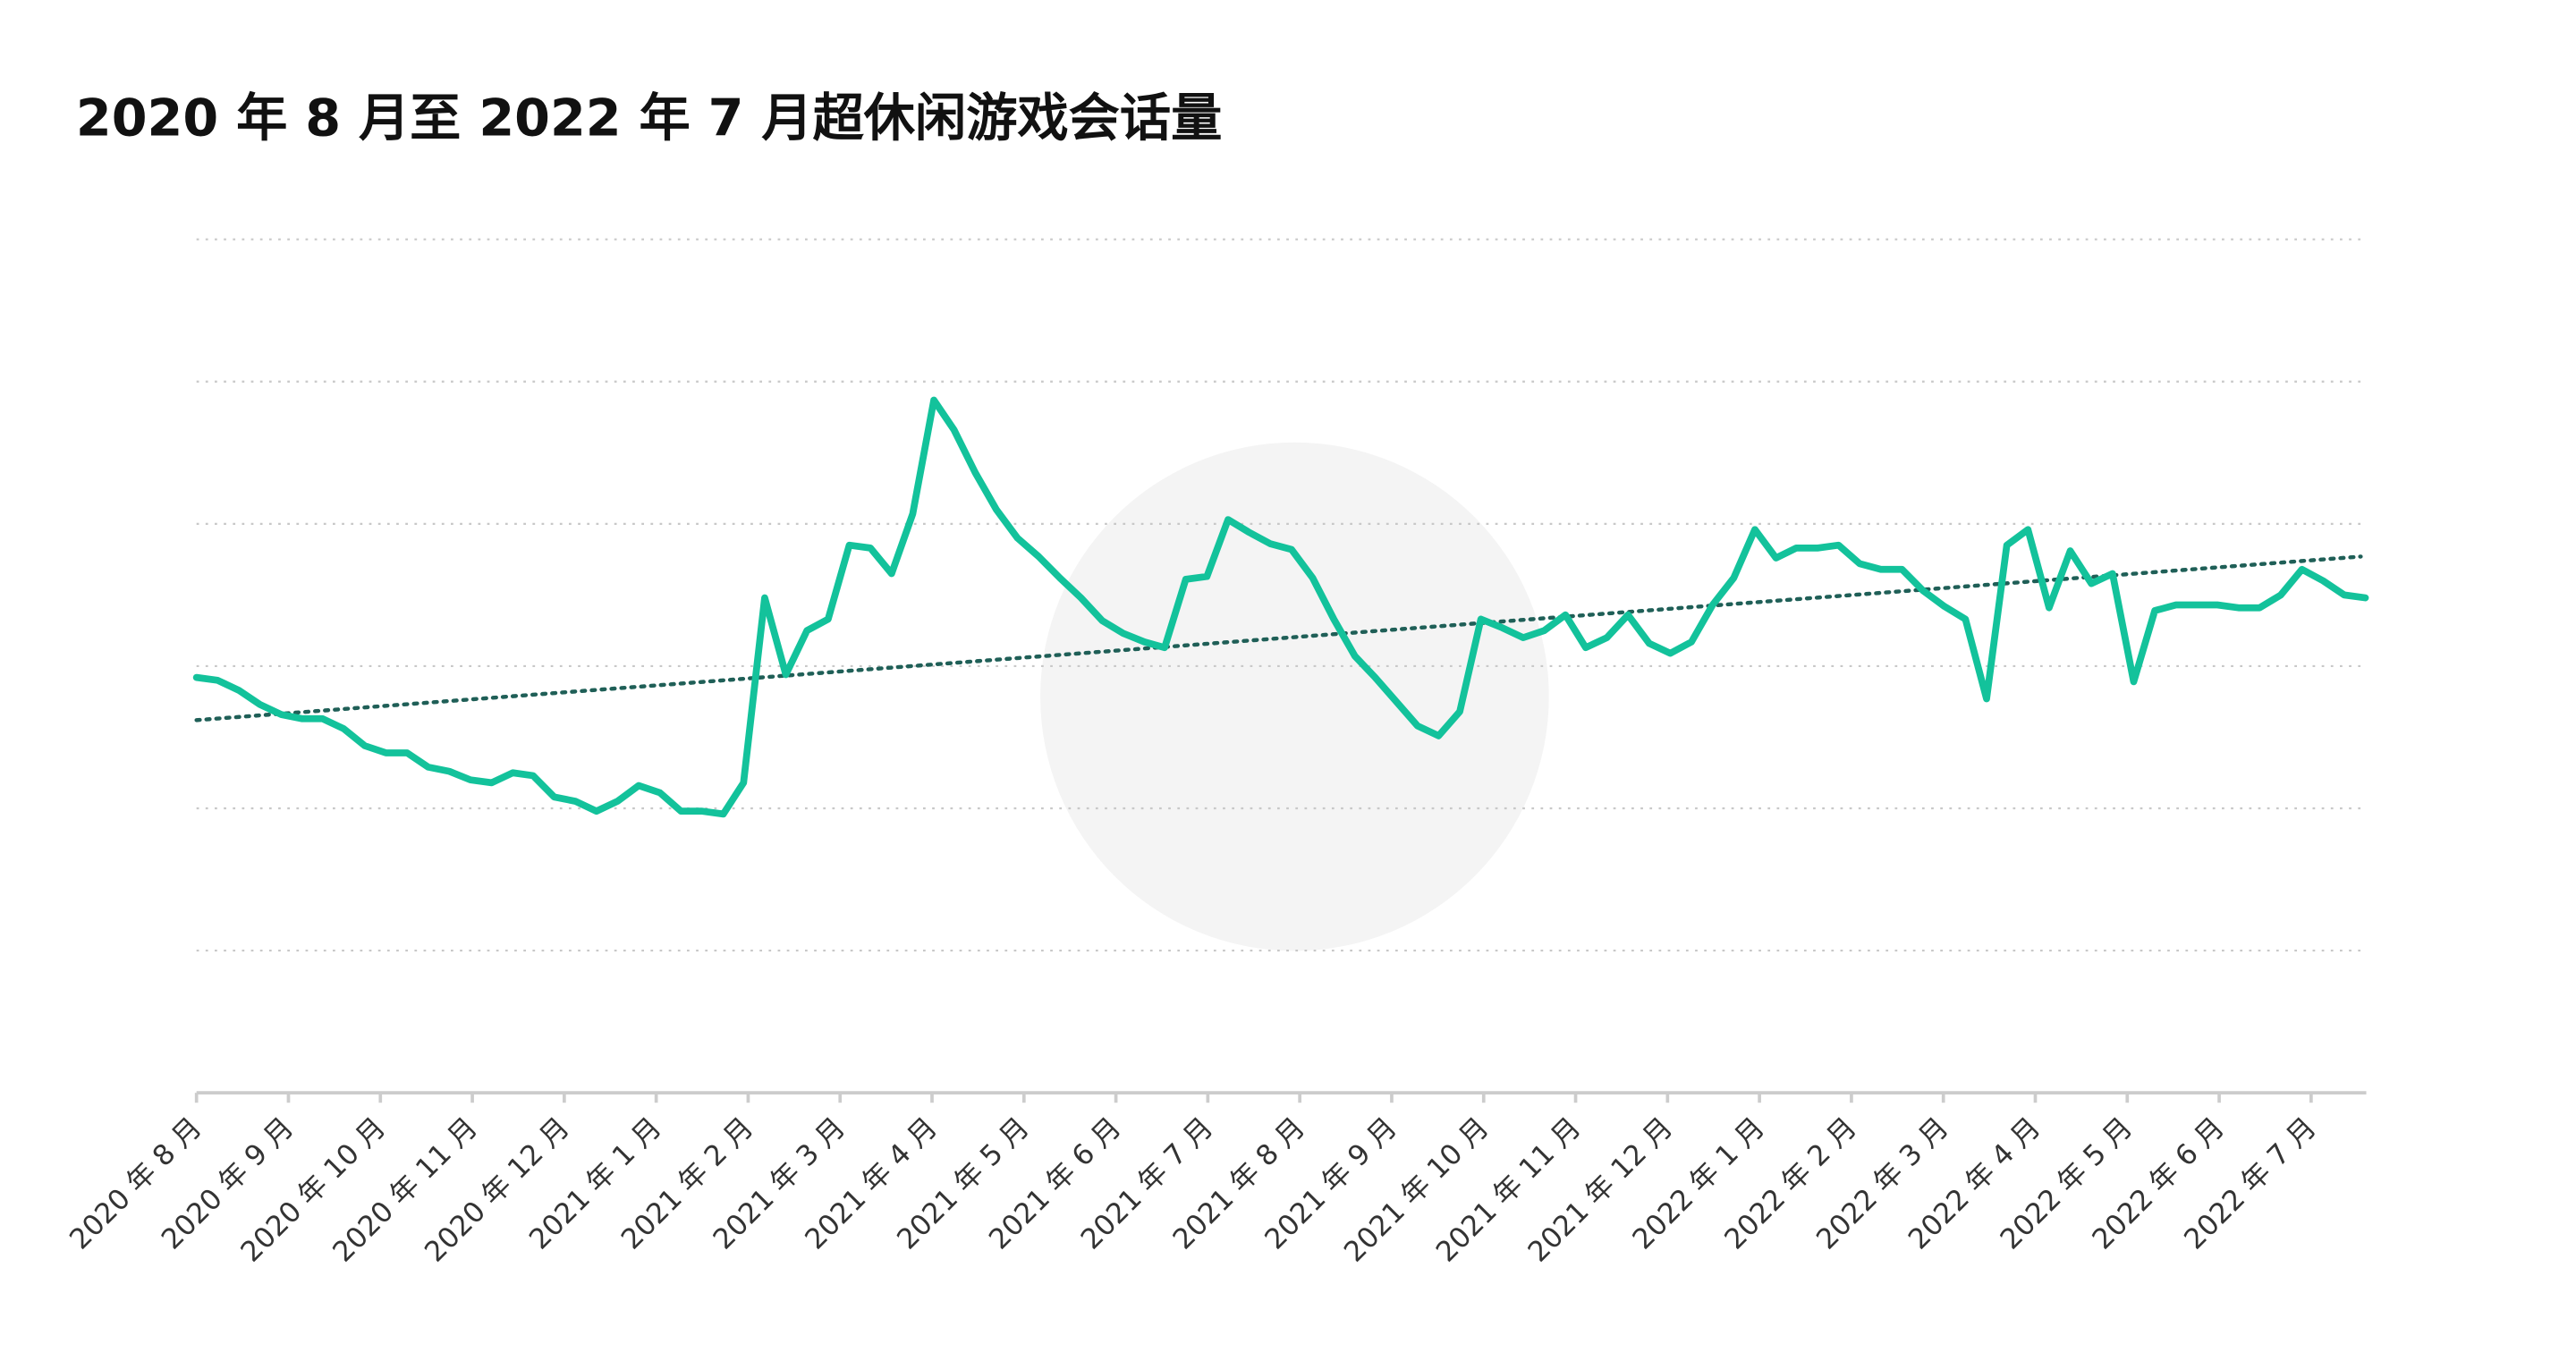 This screenshot has width=2576, height=1352. What do you see at coordinates (1294, 696) in the screenshot?
I see `watermark` at bounding box center [1294, 696].